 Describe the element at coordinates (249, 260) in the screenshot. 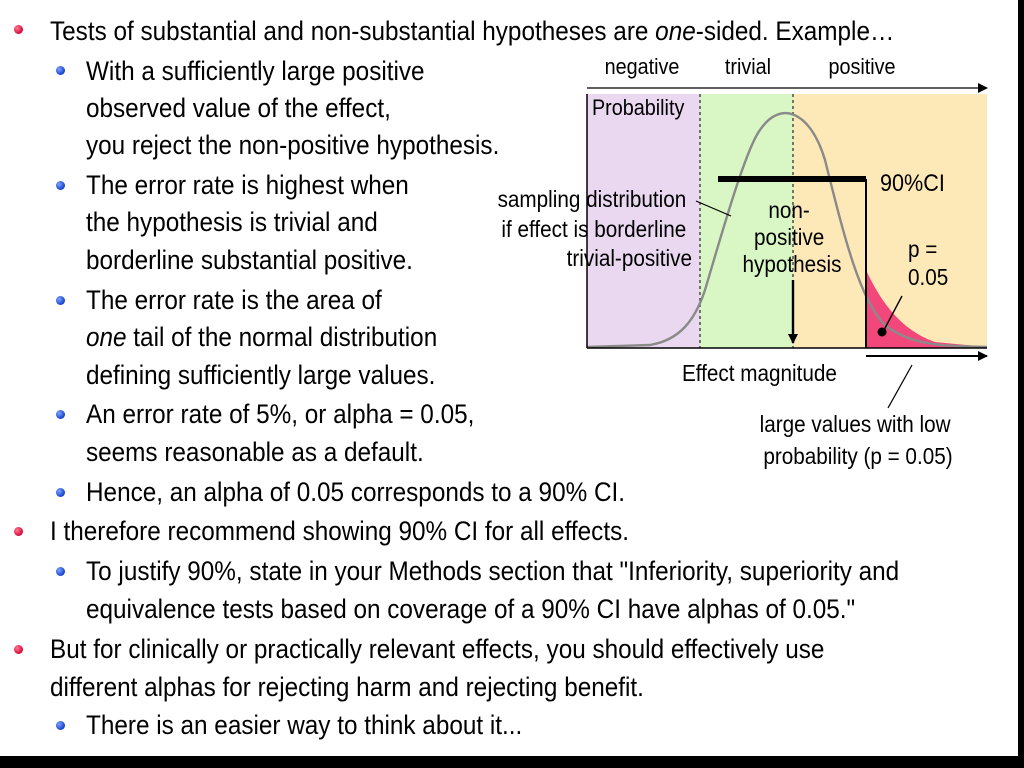

I see `text-line: borderline substantial positive.` at that location.